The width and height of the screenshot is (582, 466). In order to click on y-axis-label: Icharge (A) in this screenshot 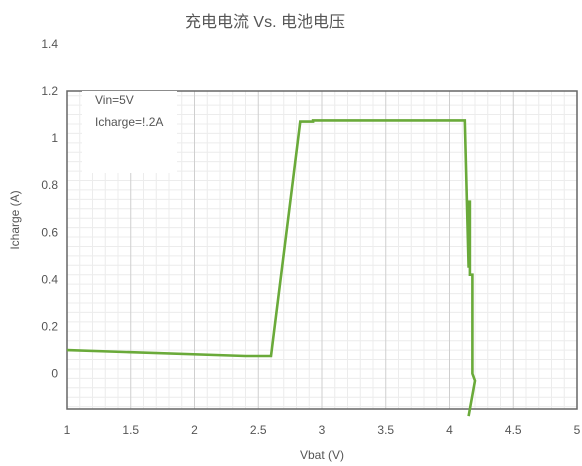, I will do `click(15, 219)`.